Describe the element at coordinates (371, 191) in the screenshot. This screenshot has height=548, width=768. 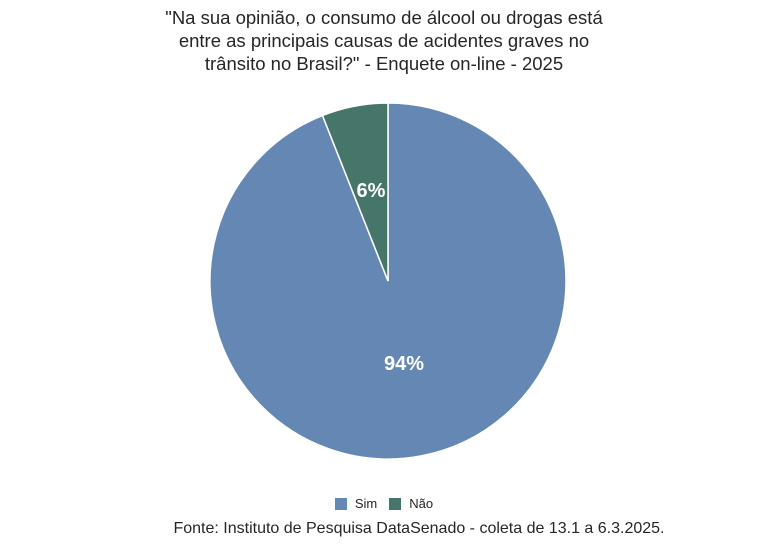
I see `pie-slice-label-1: 6%` at that location.